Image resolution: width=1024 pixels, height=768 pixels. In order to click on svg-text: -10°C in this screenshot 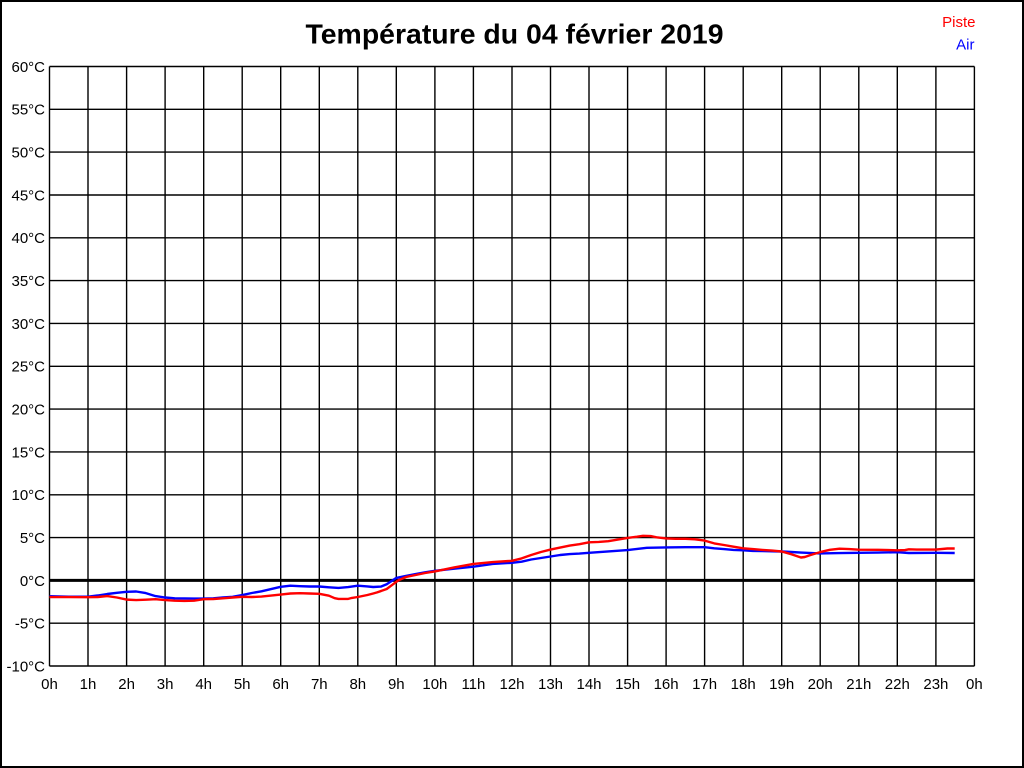, I will do `click(25, 666)`.